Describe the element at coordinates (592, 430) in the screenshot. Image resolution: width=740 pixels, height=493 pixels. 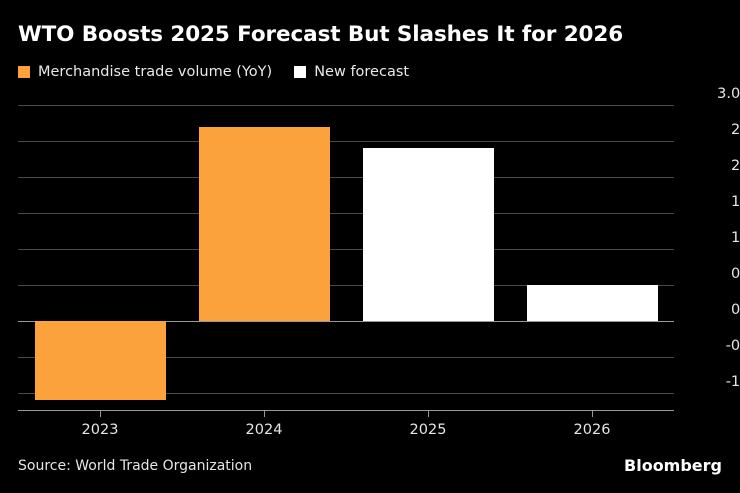
I see `x-axis-tick-label: 2026` at that location.